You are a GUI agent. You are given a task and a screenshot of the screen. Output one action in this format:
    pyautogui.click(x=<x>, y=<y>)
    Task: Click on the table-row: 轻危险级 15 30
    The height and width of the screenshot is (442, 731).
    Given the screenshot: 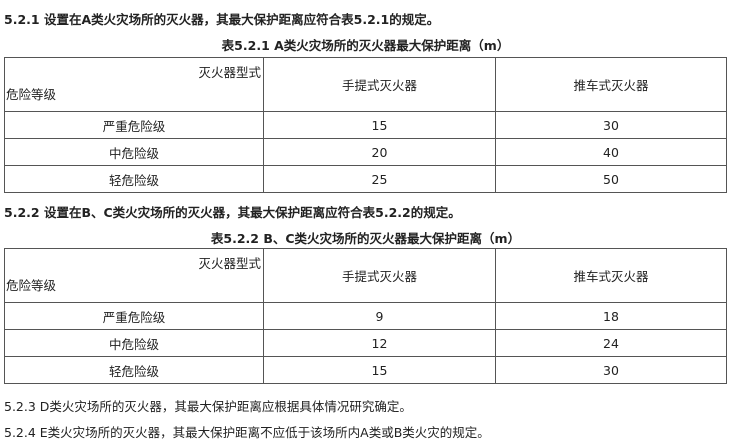 What is the action you would take?
    pyautogui.click(x=365, y=370)
    